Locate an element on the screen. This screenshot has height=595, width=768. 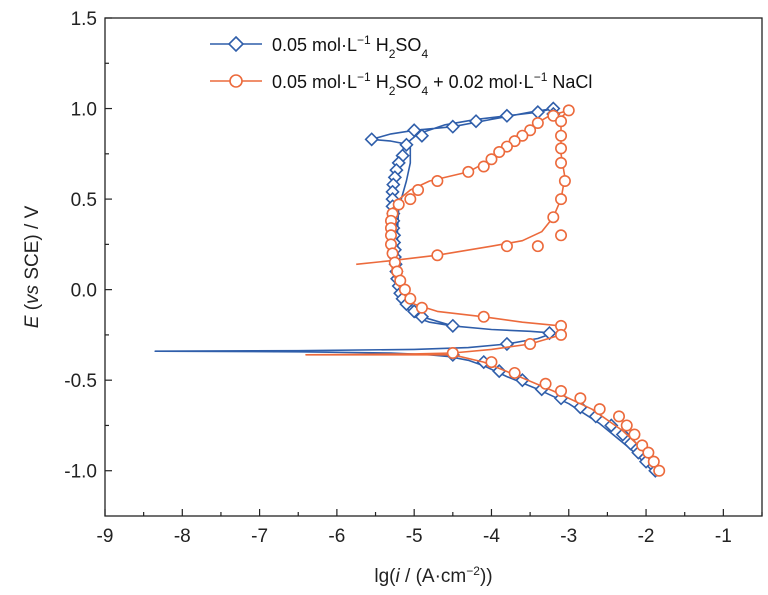
x-axis-label: lg(i / (A·cm−2)) is located at coordinates (433, 575).